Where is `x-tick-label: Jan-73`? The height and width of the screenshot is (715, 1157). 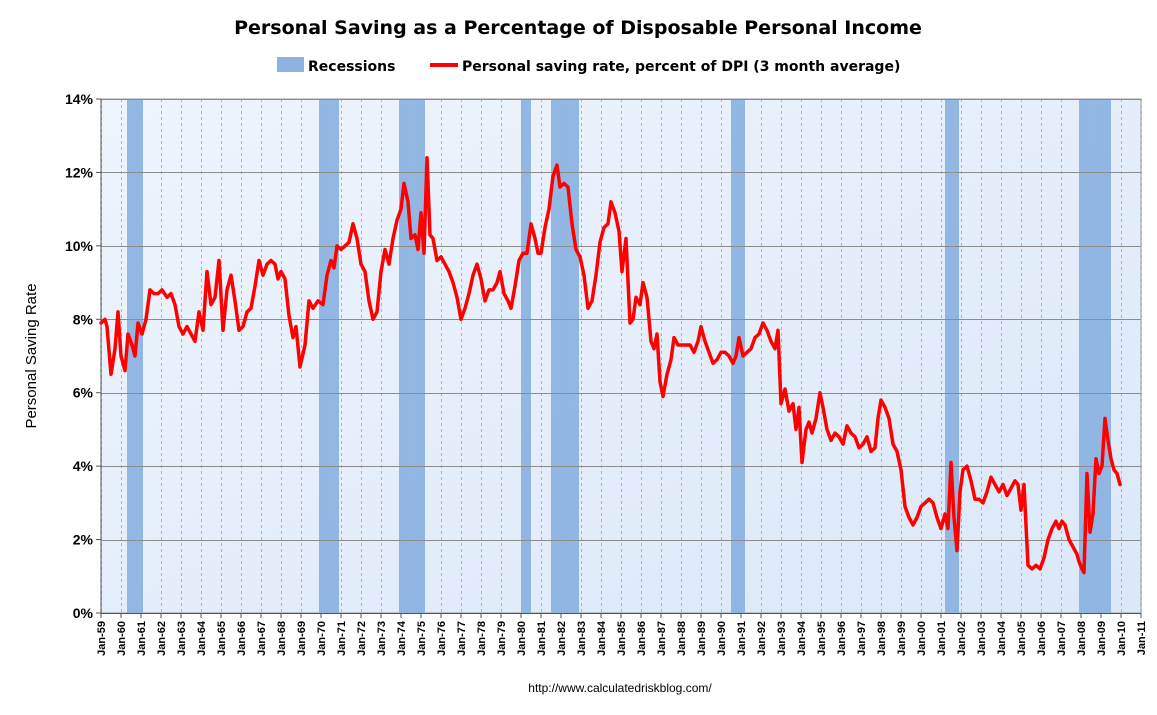 x-tick-label: Jan-73 is located at coordinates (382, 638).